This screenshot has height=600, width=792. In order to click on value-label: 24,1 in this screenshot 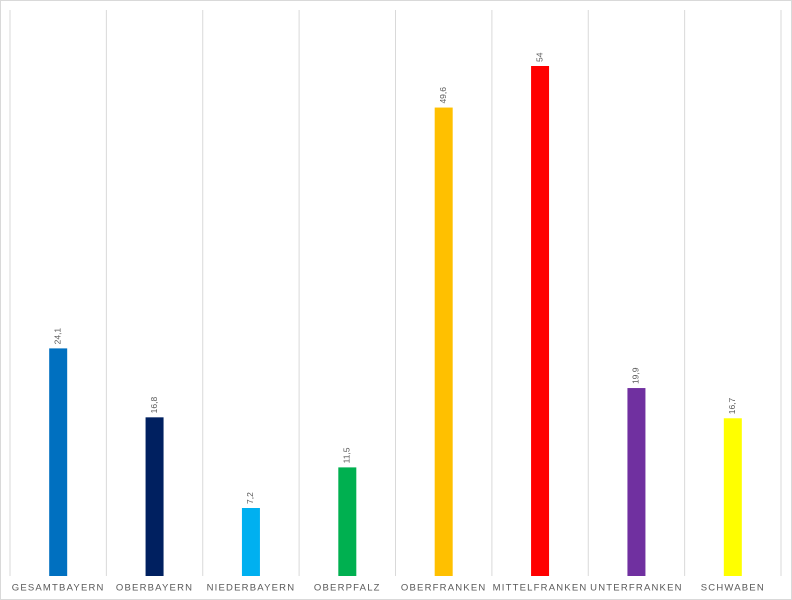, I will do `click(57, 336)`.